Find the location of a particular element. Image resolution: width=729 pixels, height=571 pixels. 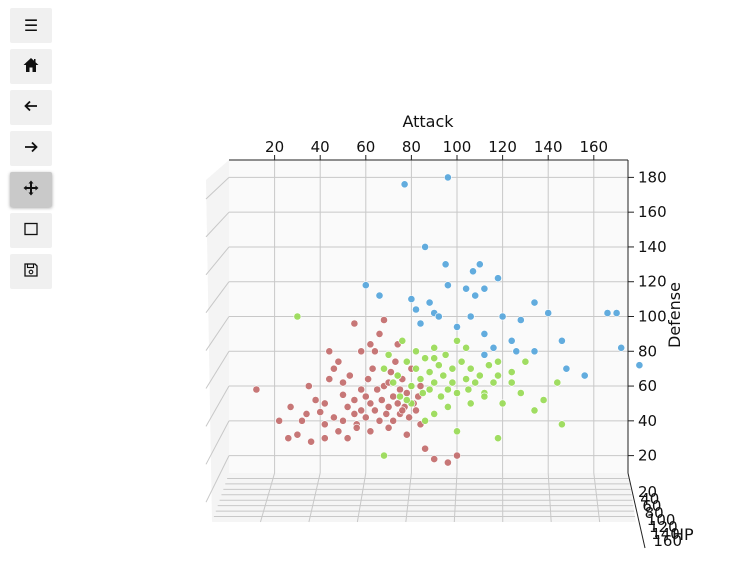

floppy-disk-icon is located at coordinates (31, 272).